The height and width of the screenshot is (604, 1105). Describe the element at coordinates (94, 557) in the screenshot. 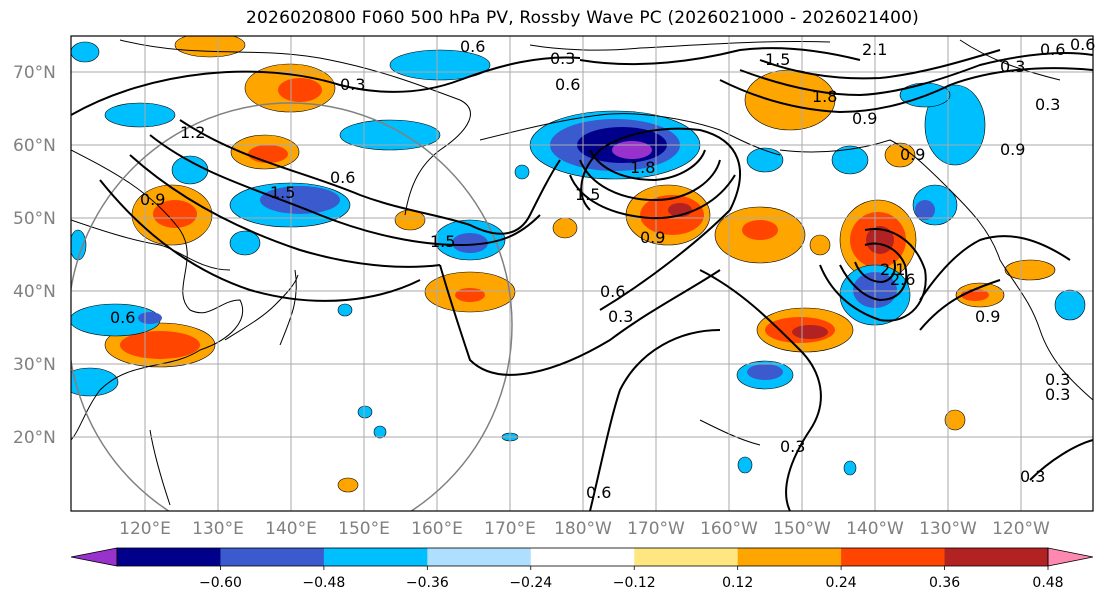

I see `colorbar-under-arrow` at that location.